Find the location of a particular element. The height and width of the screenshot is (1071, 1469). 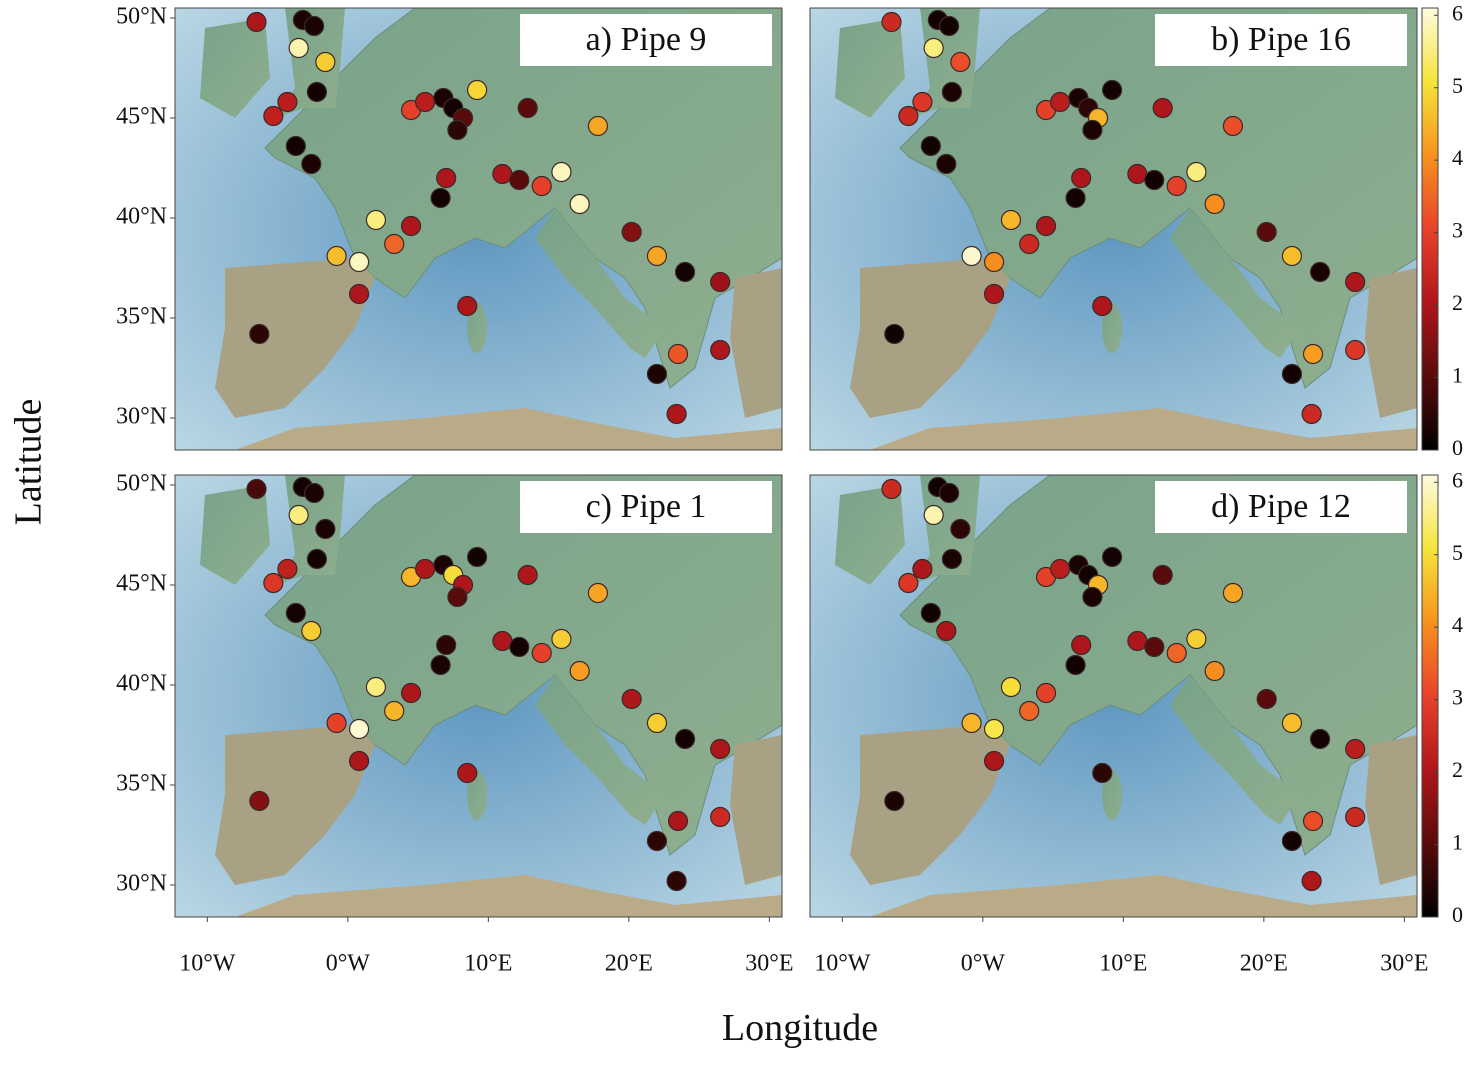

colorbar-tick-label: 2 is located at coordinates (1457, 769).